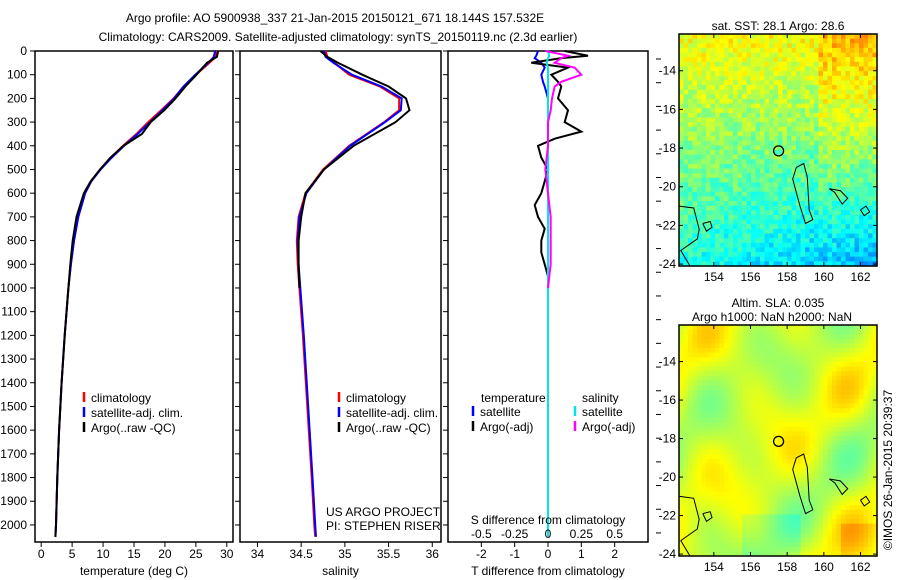 The image size is (900, 580). Describe the element at coordinates (602, 412) in the screenshot. I see `legend-label: satellite` at that location.